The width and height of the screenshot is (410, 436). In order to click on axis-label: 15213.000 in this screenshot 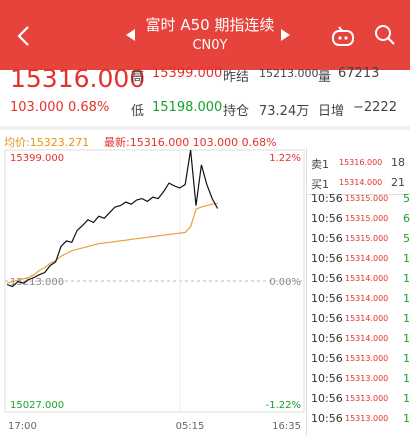, I will do `click(37, 282)`.